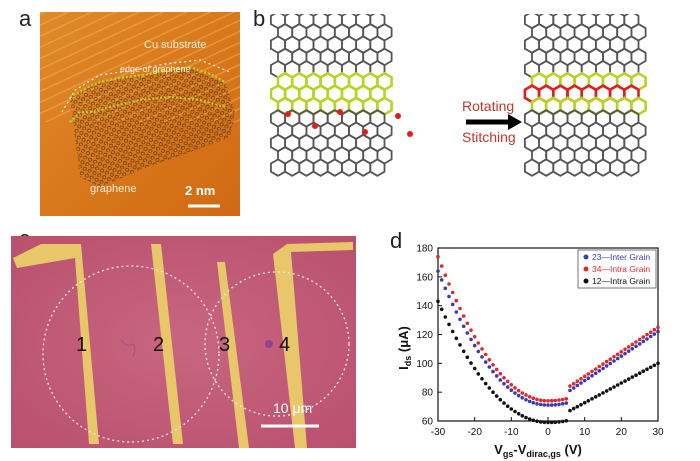  I want to click on legend-marker, so click(586, 257).